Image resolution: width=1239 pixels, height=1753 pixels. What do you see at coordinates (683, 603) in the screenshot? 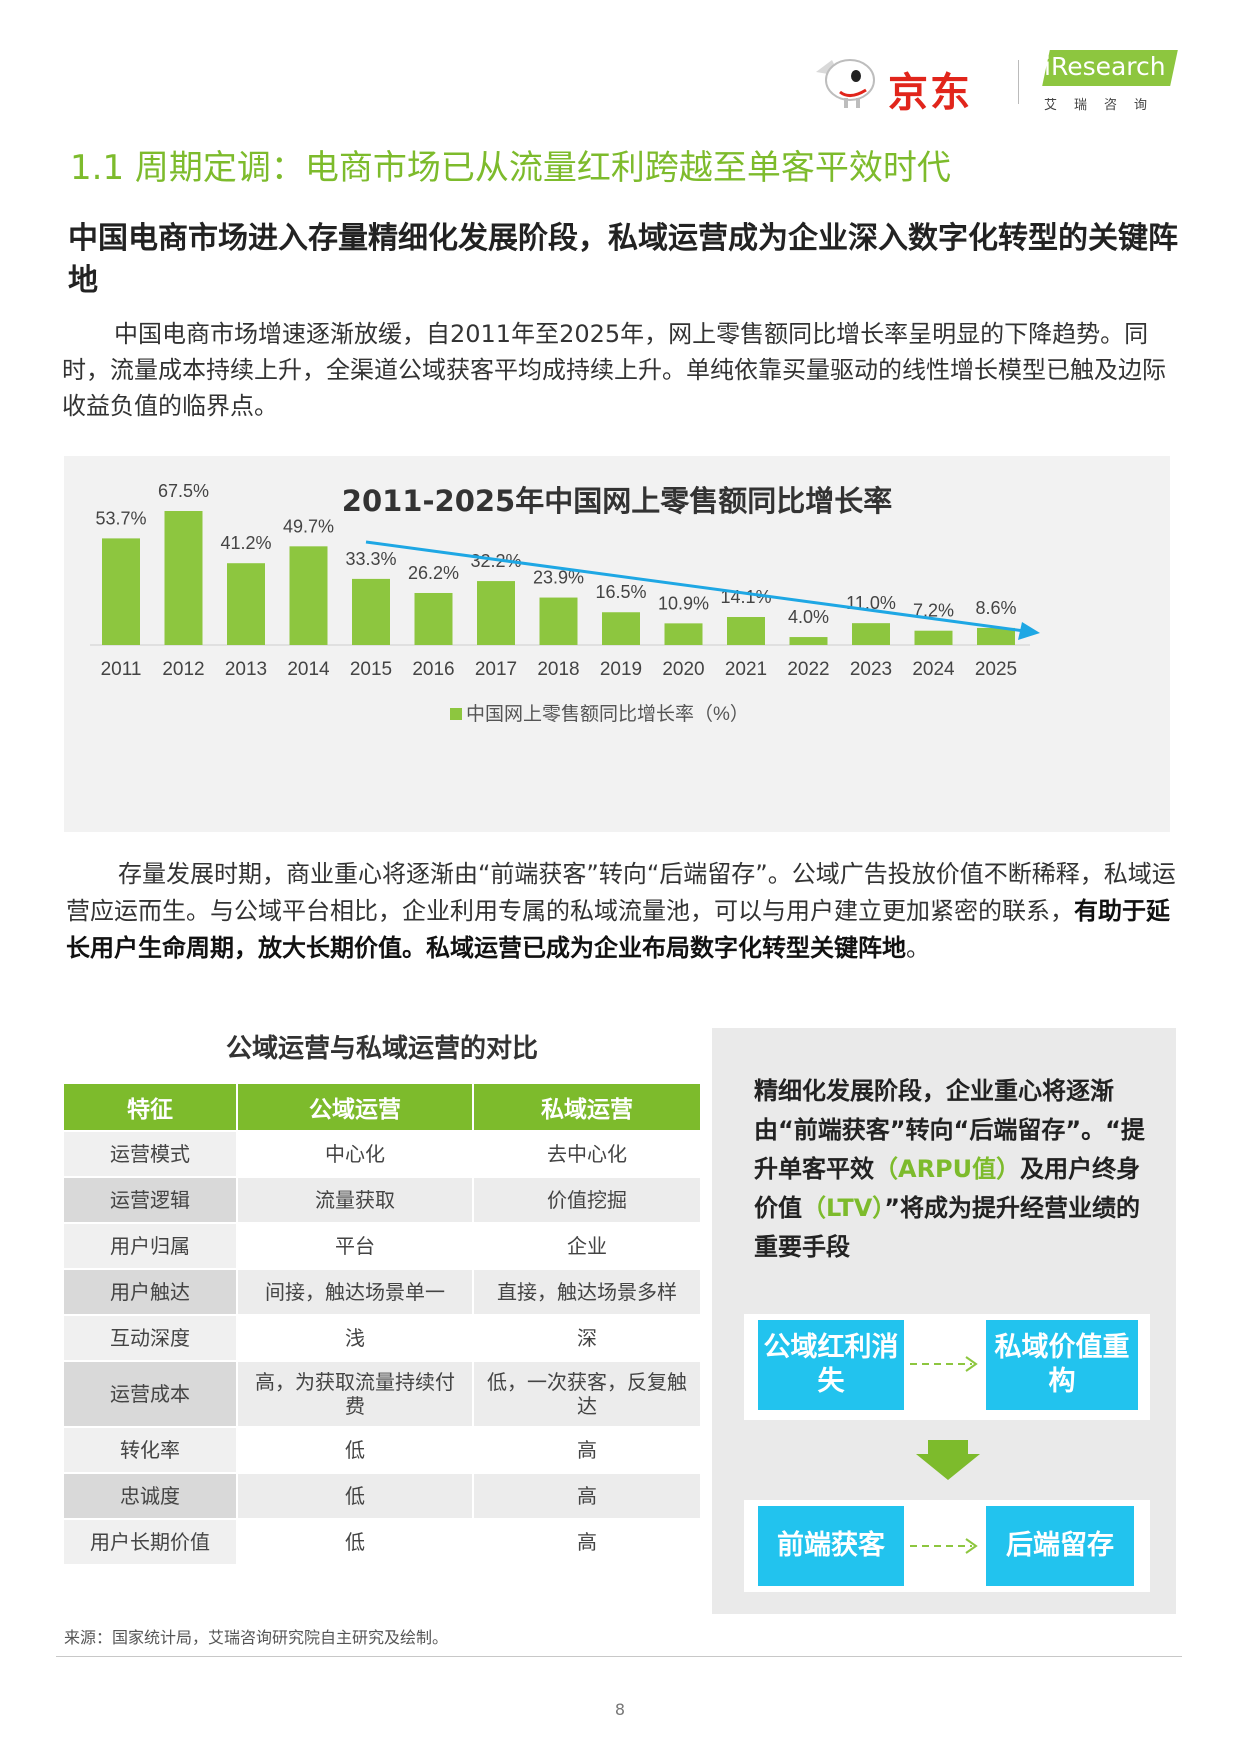
I see `data-label: 10.9%` at bounding box center [683, 603].